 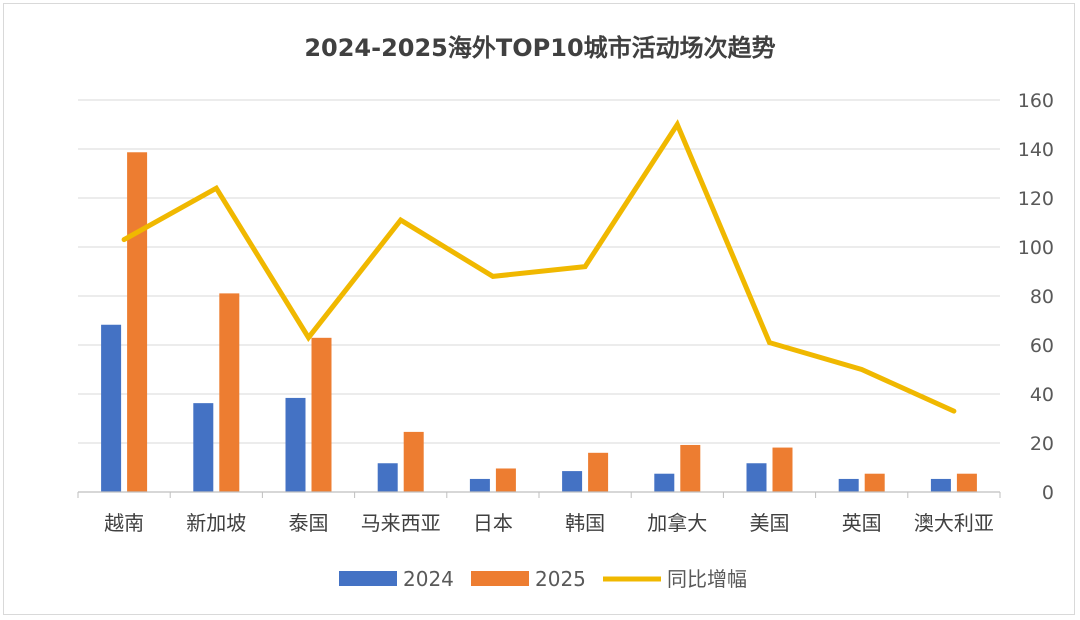 I want to click on legend: 2024 2025 同比增幅, so click(x=543, y=579).